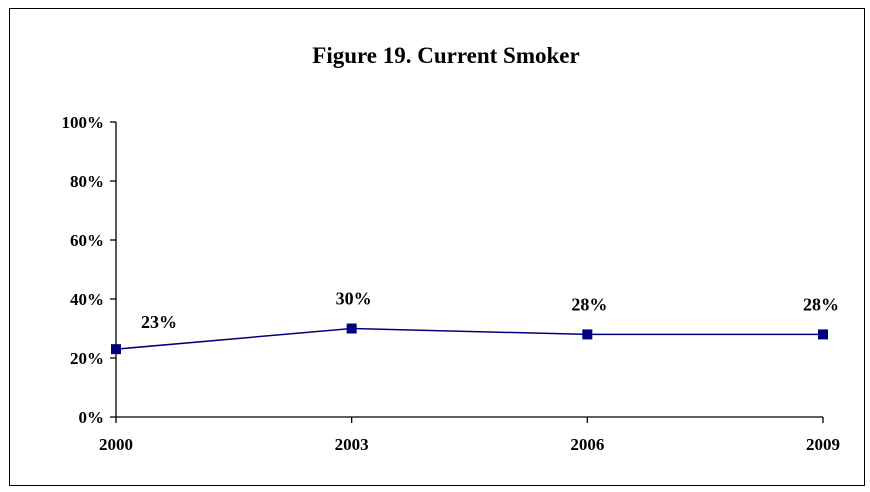  What do you see at coordinates (354, 299) in the screenshot?
I see `data-label: 30%` at bounding box center [354, 299].